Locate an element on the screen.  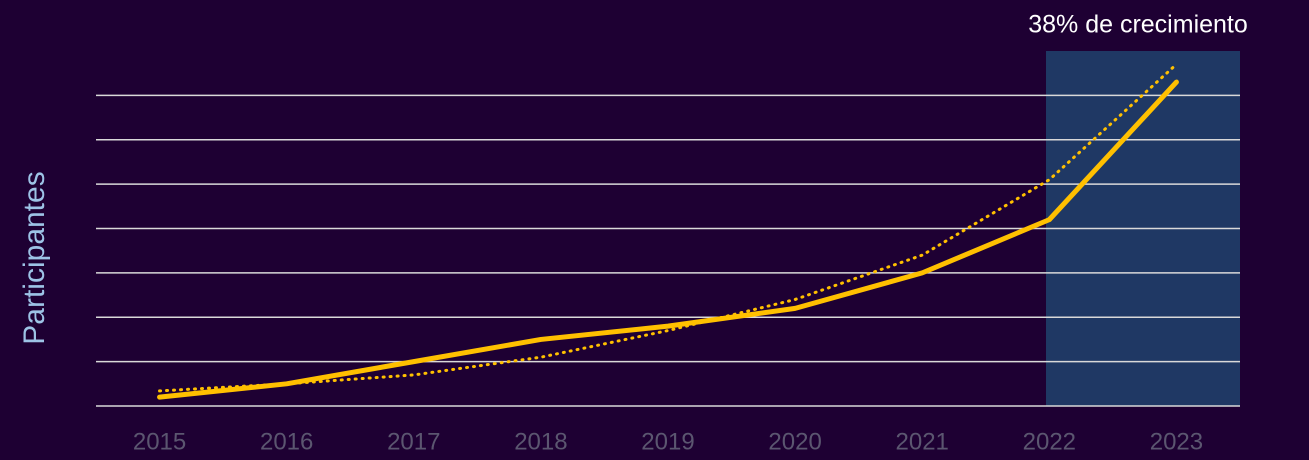
y-axis-label: Participantes is located at coordinates (34, 257).